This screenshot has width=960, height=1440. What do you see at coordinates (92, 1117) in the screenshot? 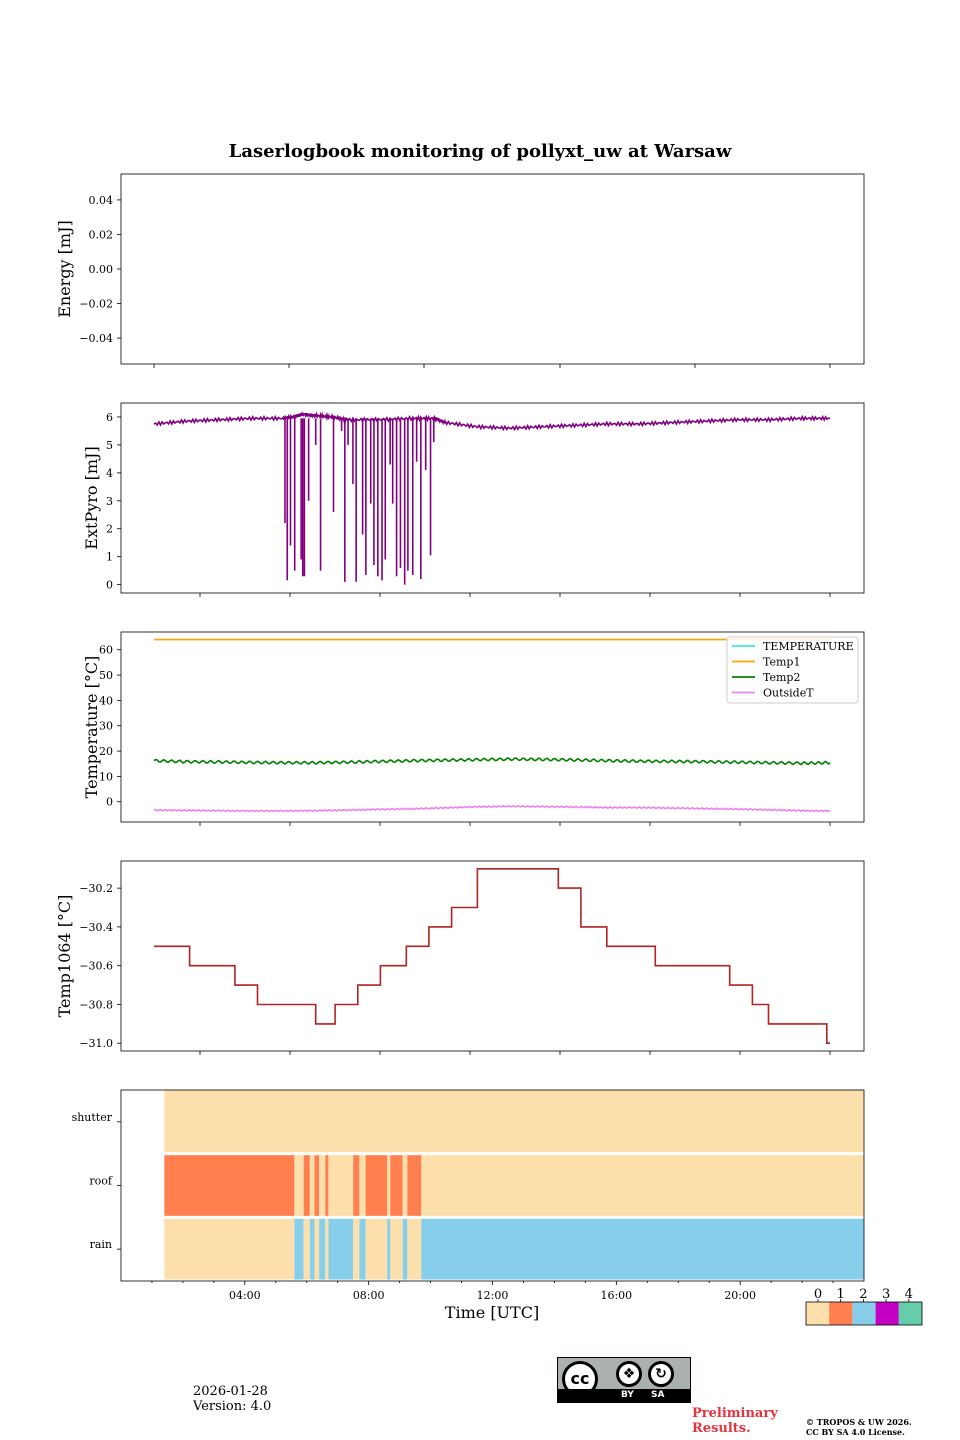
I see `status-row-label-shutter: shutter` at bounding box center [92, 1117].